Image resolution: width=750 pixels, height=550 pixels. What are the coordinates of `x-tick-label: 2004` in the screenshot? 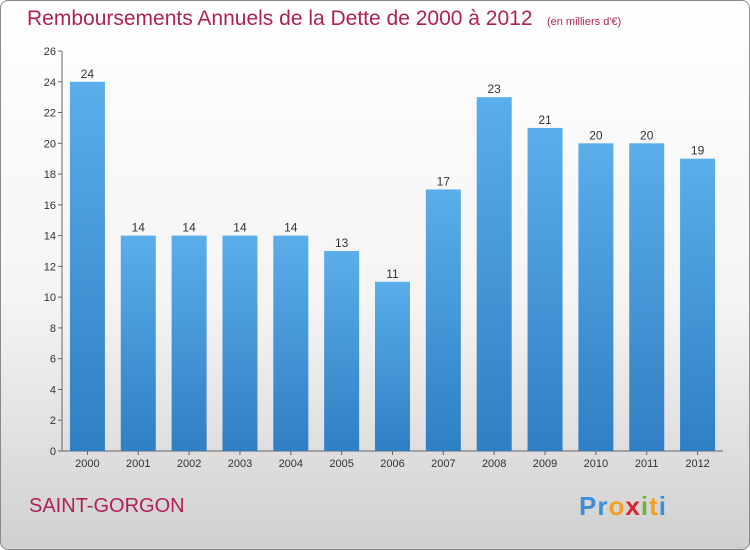 It's located at (291, 464).